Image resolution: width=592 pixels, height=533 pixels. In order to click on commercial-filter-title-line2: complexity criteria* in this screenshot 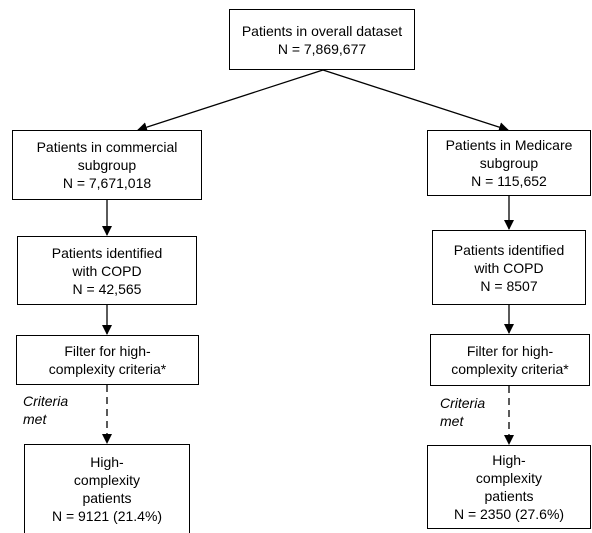, I will do `click(107, 369)`.